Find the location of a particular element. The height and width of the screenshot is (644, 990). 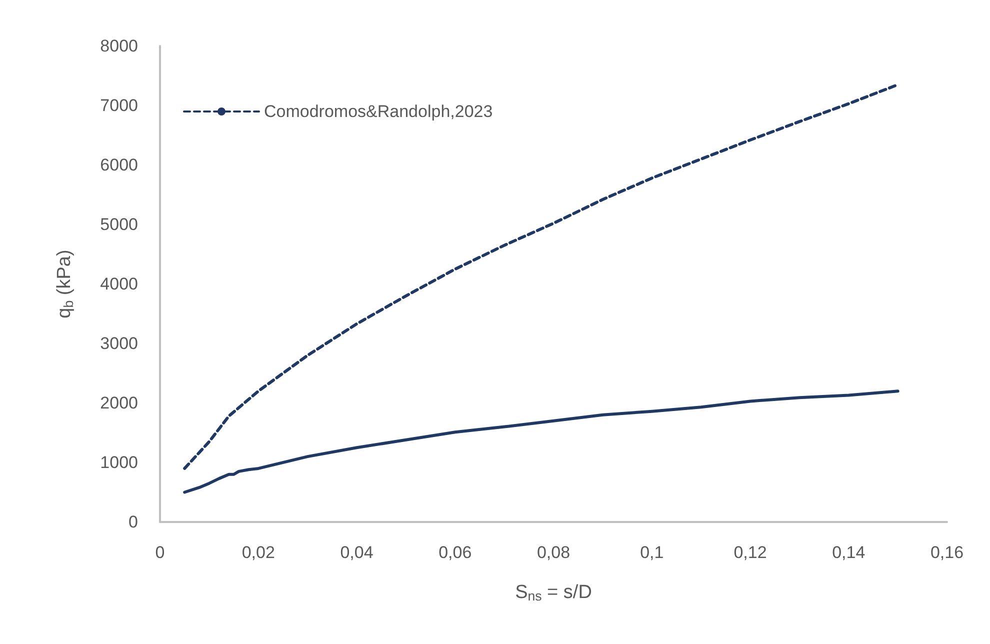

x-tick-label: 0,06 is located at coordinates (455, 552).